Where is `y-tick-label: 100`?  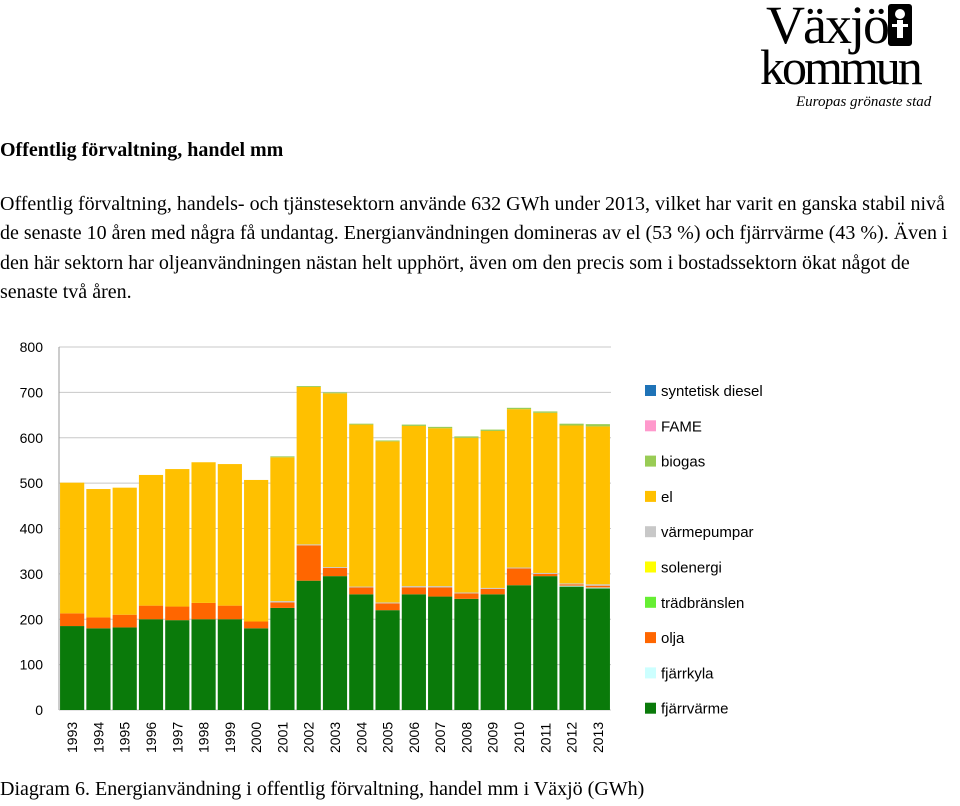 y-tick-label: 100 is located at coordinates (32, 665).